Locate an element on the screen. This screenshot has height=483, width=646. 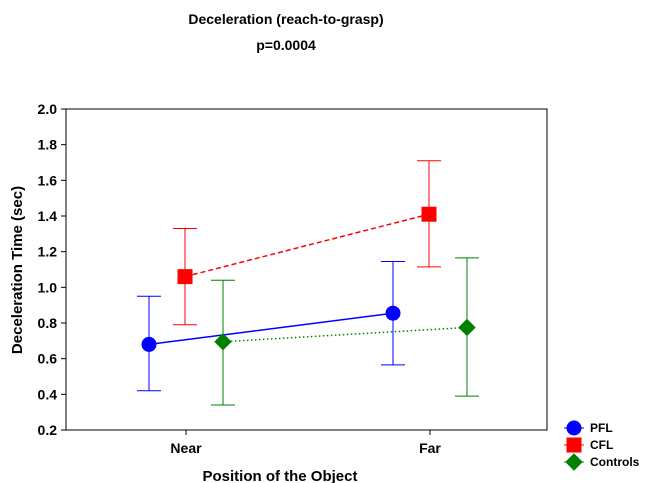
legend: PFL CFL Controls is located at coordinates (602, 445).